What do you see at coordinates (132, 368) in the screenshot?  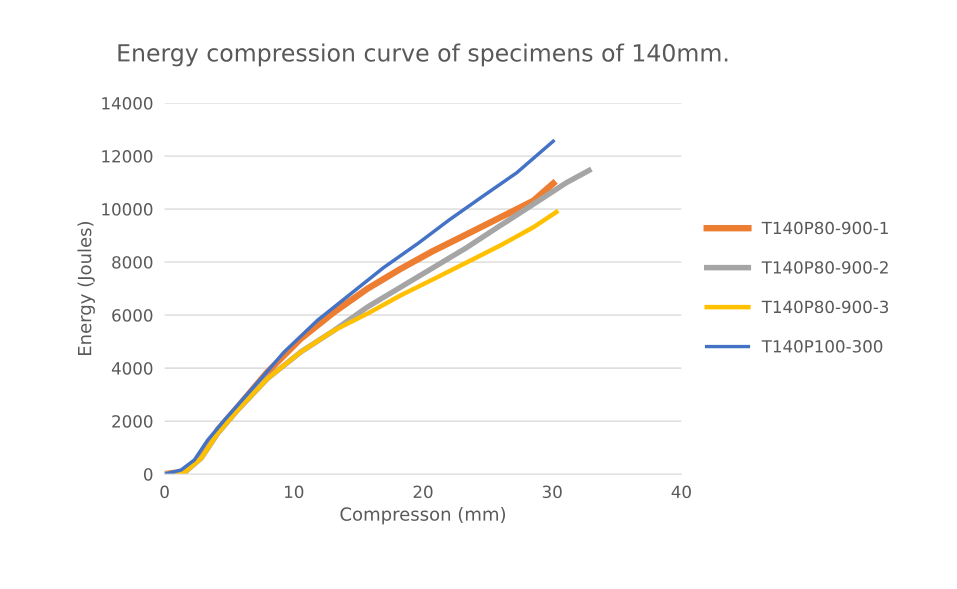 I see `y-tick-label: 4000` at bounding box center [132, 368].